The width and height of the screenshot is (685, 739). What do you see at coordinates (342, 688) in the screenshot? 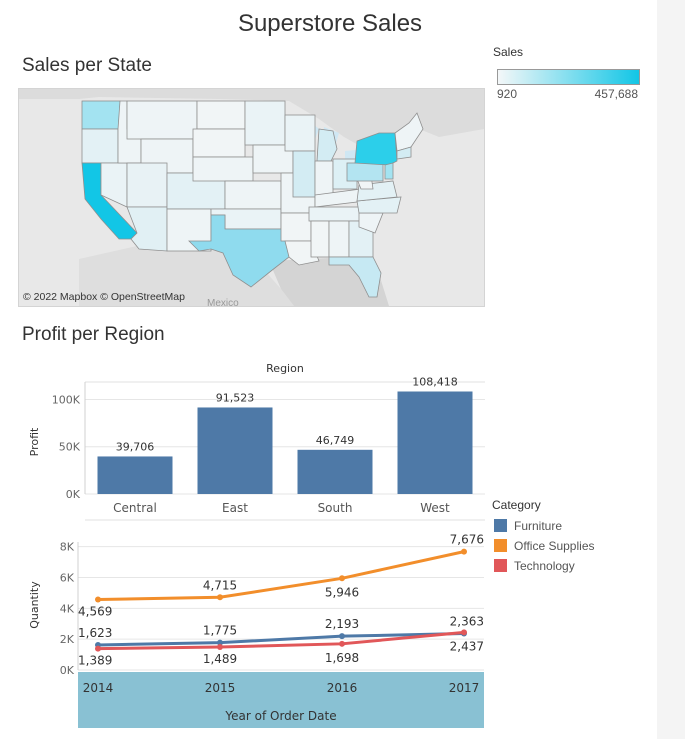
I see `line-x-tick-label: 2016` at bounding box center [342, 688].